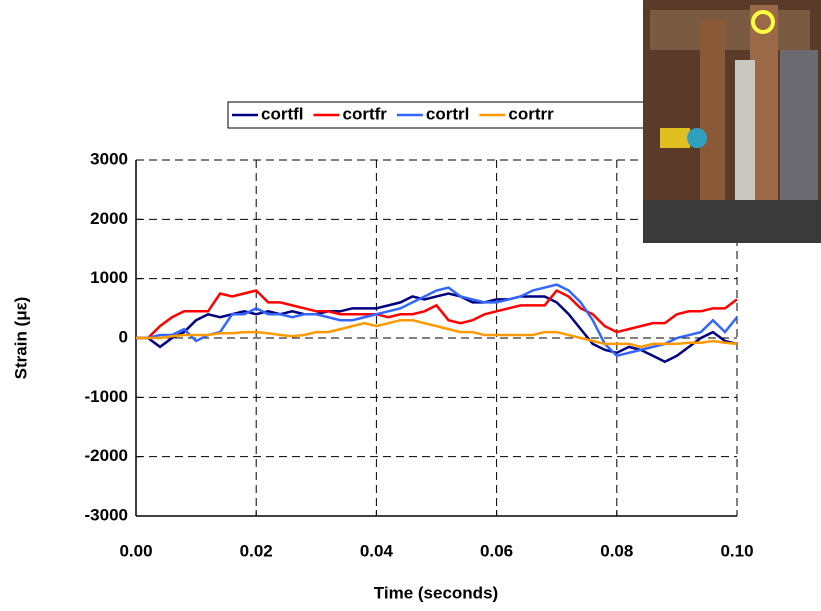 This screenshot has width=821, height=611. I want to click on x-tick-label: 0.00, so click(135, 550).